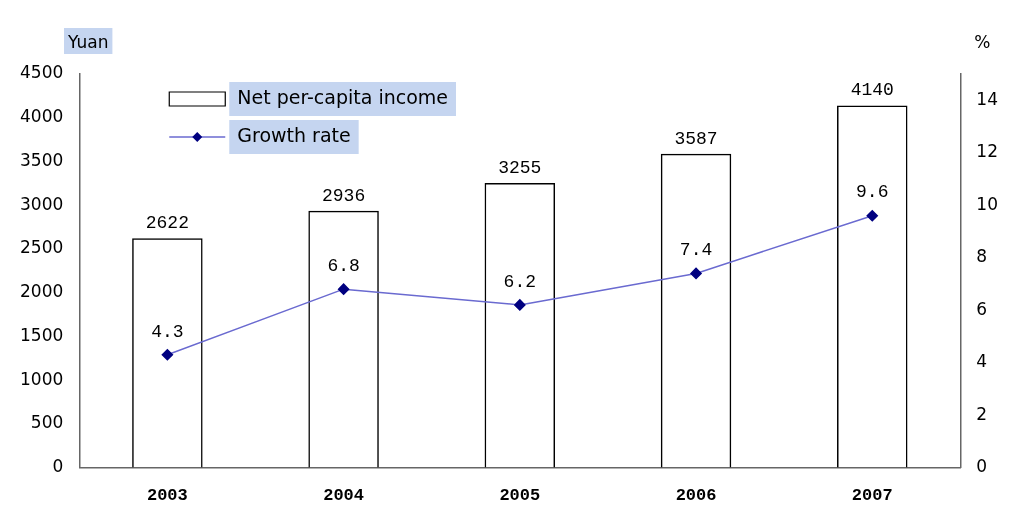 This screenshot has height=526, width=1030. I want to click on y2-tick-label: 6, so click(982, 308).